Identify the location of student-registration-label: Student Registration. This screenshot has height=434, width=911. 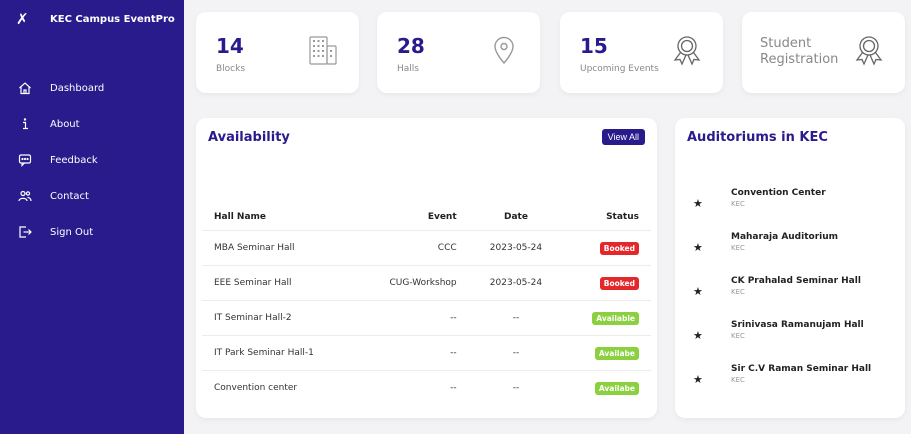
(799, 51).